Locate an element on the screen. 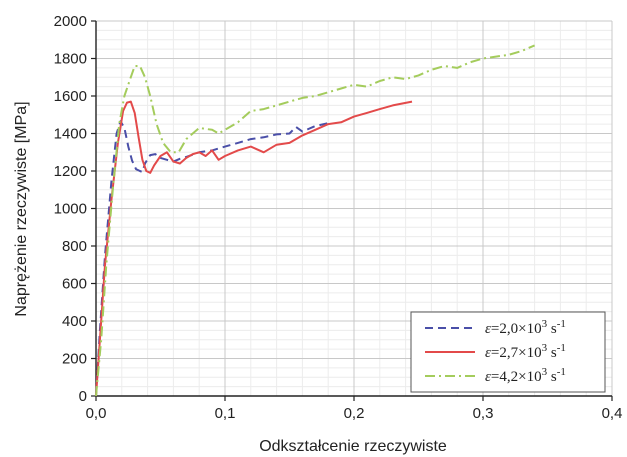  y-tick-label: 1800 is located at coordinates (70, 59).